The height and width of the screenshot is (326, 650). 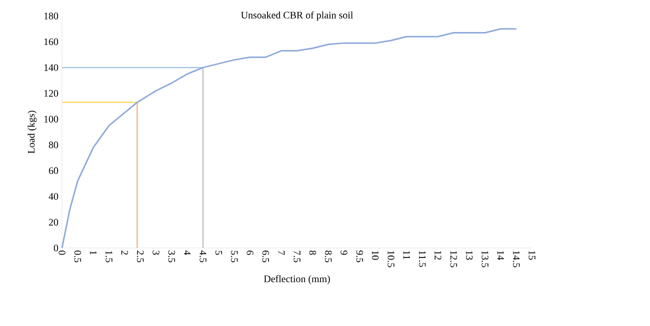 I want to click on y-tick-label: 180, so click(x=51, y=16).